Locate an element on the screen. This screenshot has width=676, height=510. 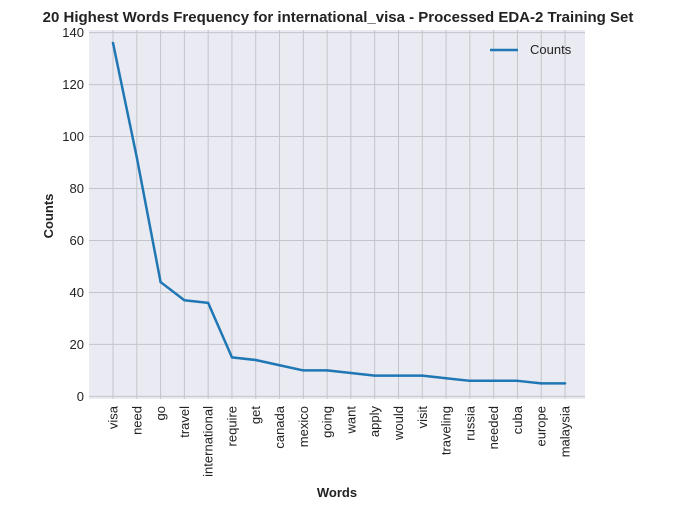
x-tick-label: apply is located at coordinates (374, 422).